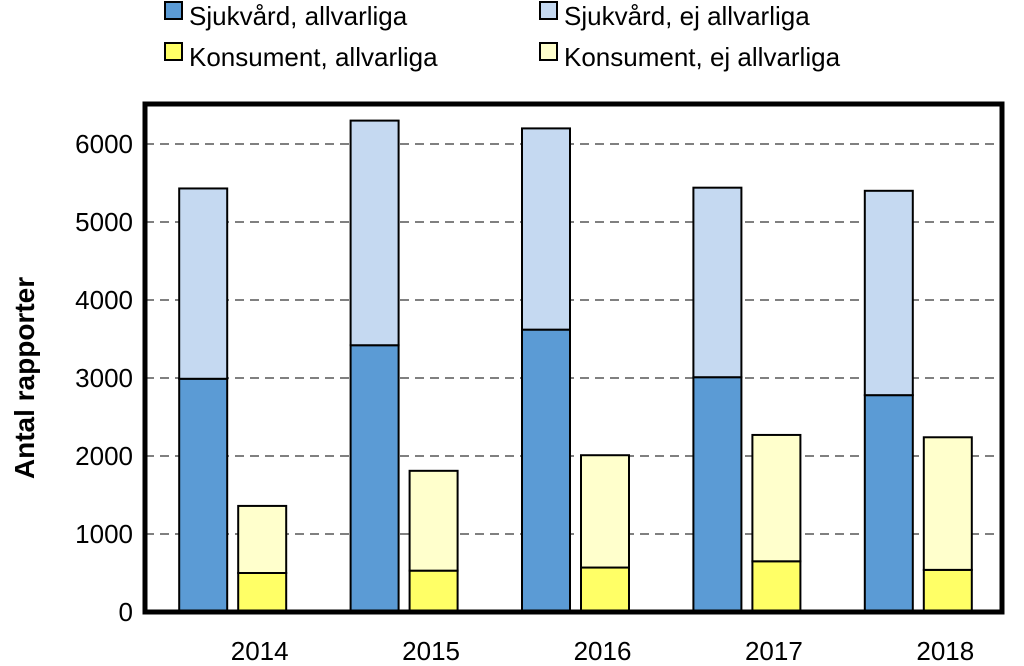 This screenshot has width=1024, height=666. I want to click on bar-sjukvard-ej-allvarliga-2016, so click(546, 229).